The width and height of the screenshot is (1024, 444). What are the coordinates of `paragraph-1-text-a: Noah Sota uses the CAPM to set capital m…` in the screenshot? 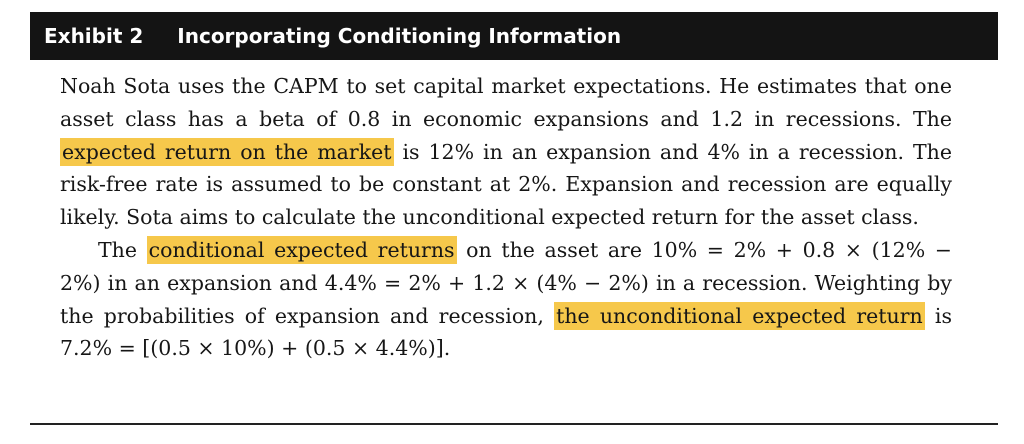 It's located at (506, 102).